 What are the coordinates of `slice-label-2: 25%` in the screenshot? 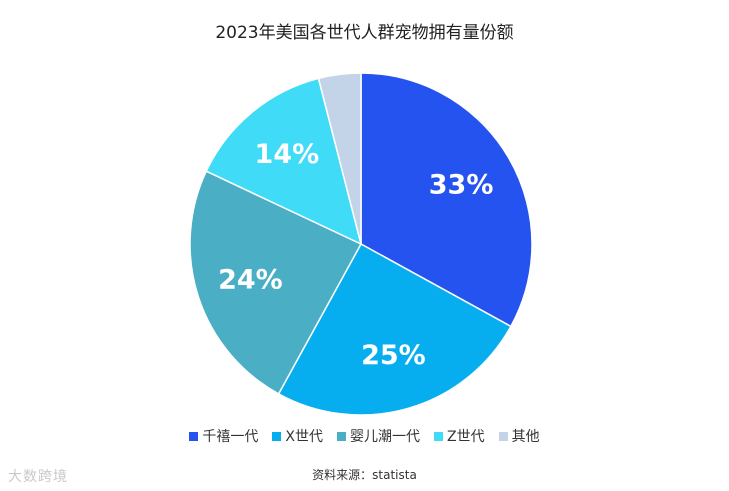 It's located at (393, 355).